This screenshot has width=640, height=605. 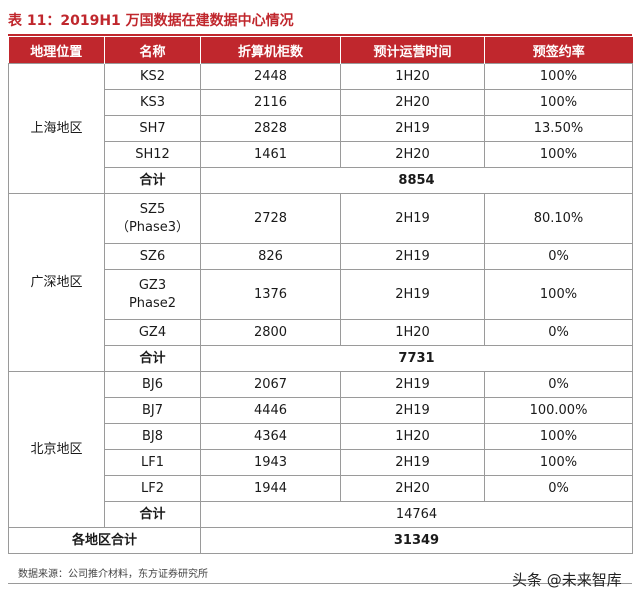 What do you see at coordinates (416, 514) in the screenshot?
I see `subtotal-value: 14764` at bounding box center [416, 514].